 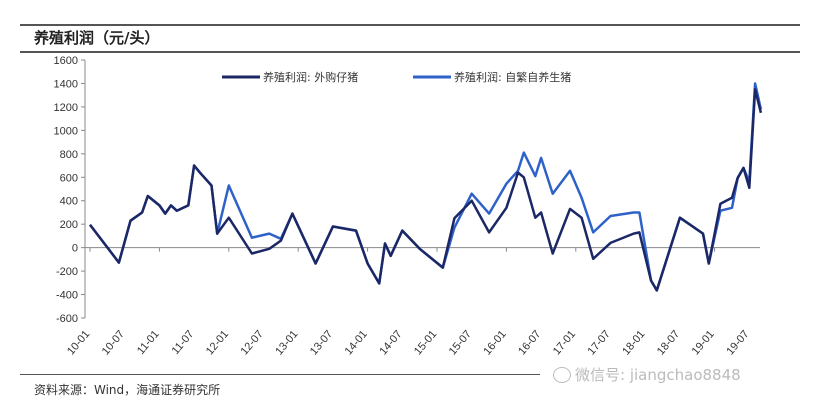 What do you see at coordinates (252, 342) in the screenshot?
I see `x-tick-label: 12-07` at bounding box center [252, 342].